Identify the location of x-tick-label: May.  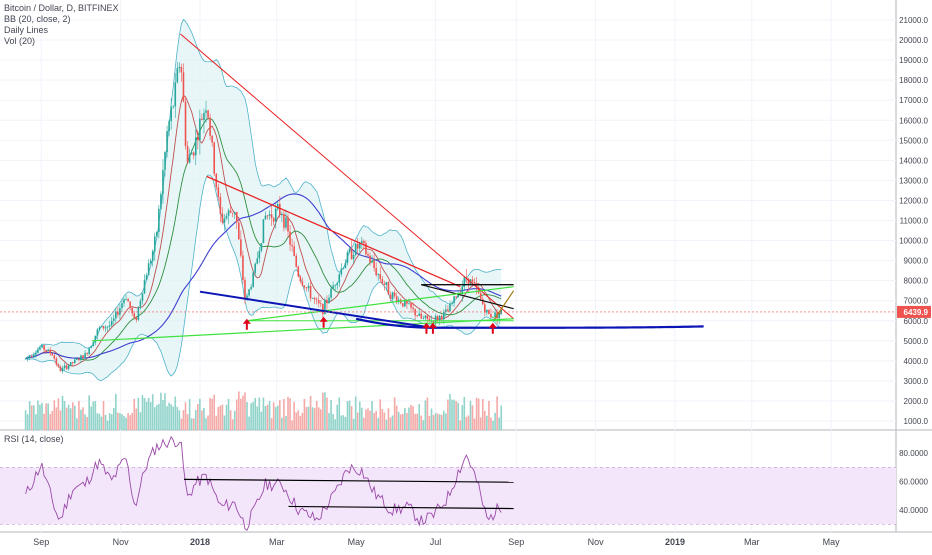
(357, 542).